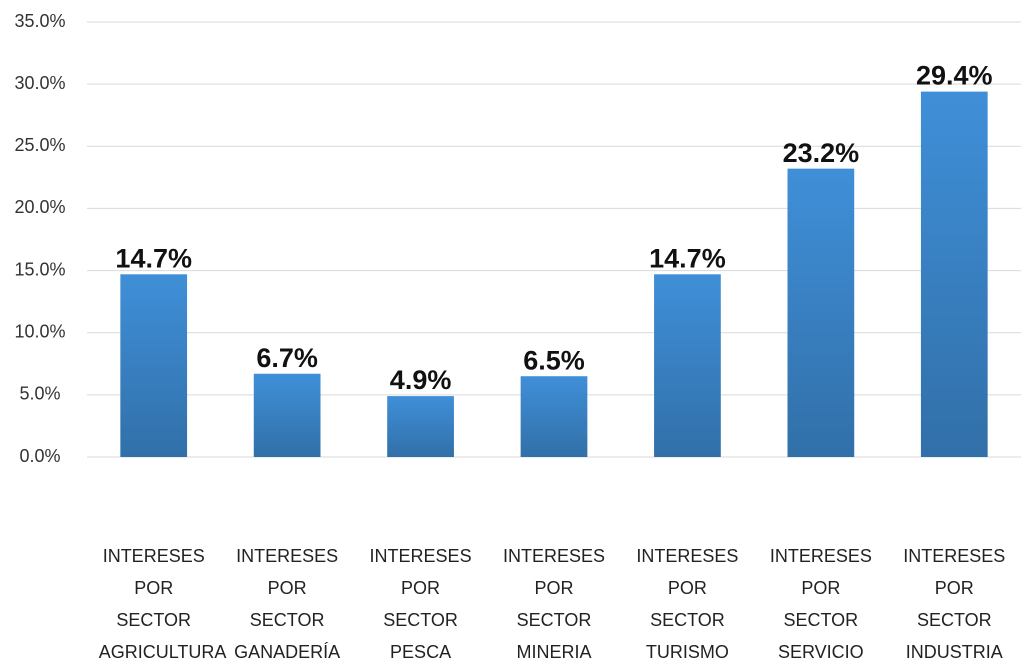  Describe the element at coordinates (420, 604) in the screenshot. I see `x-tick-label: INTERESES POR SECTOR PESCA` at that location.